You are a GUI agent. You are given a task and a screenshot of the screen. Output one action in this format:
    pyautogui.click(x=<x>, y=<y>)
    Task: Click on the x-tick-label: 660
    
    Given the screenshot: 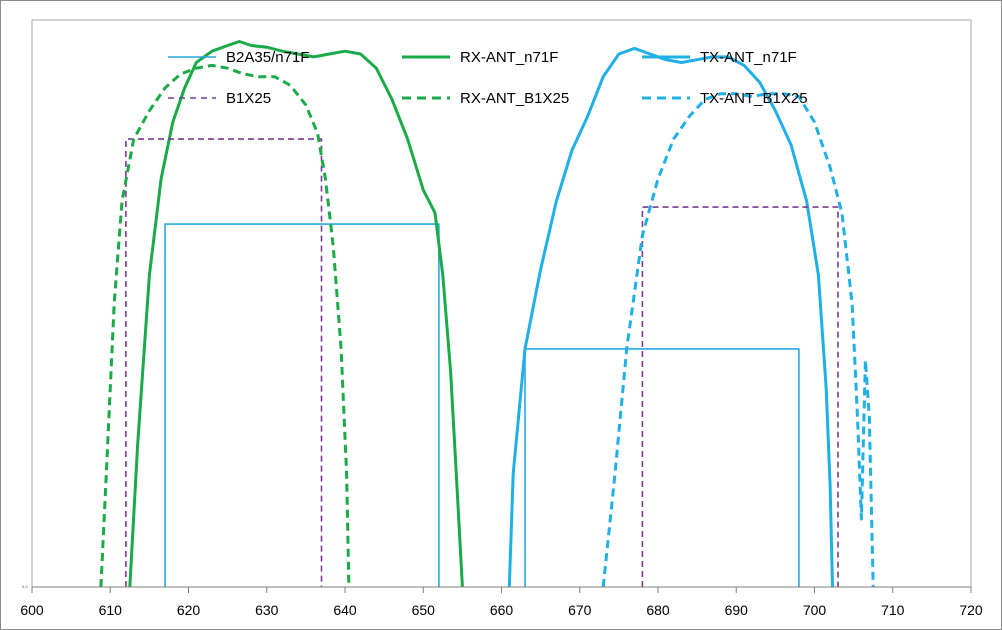 What is the action you would take?
    pyautogui.click(x=502, y=610)
    